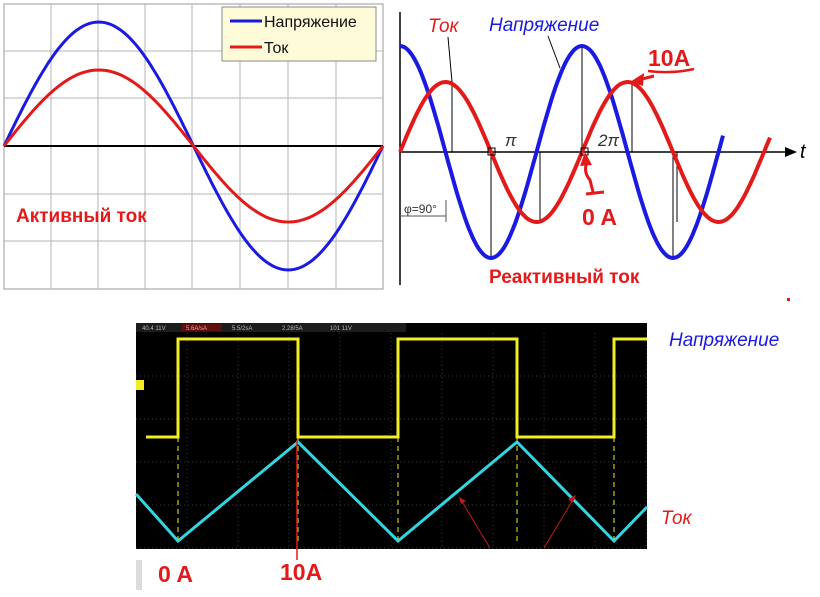 The width and height of the screenshot is (820, 597). I want to click on legend-current-label: Ток, so click(276, 48).